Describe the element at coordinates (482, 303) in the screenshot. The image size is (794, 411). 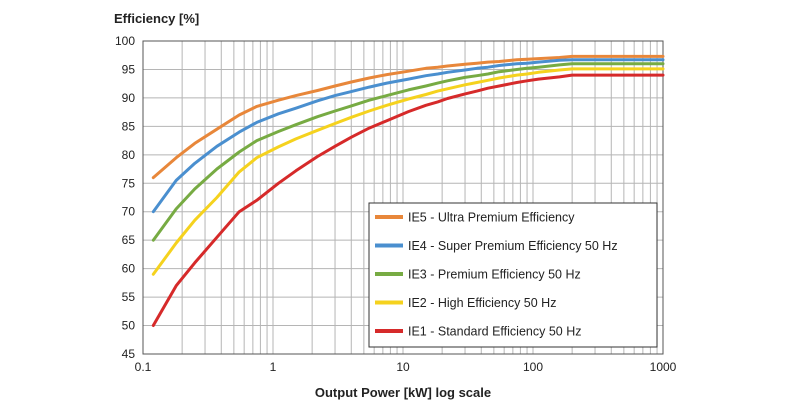
I see `legend-label: IE2 - High Efficiency 50 Hz` at that location.